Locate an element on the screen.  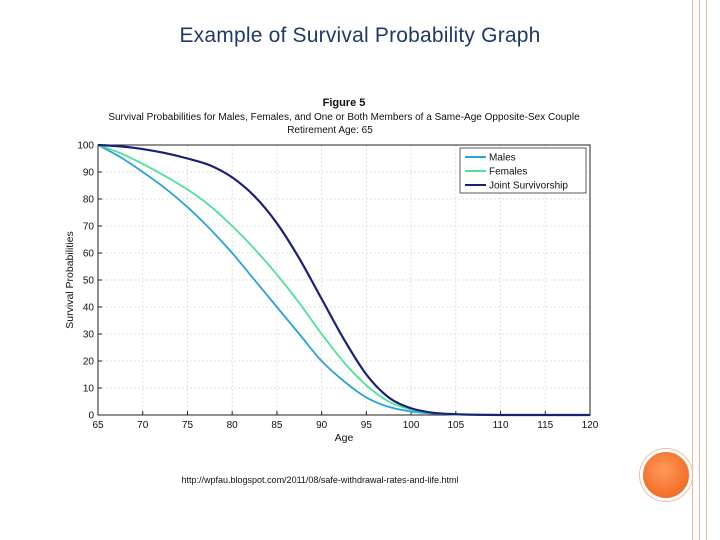
y-axis-label: Survival Probabilities is located at coordinates (70, 279).